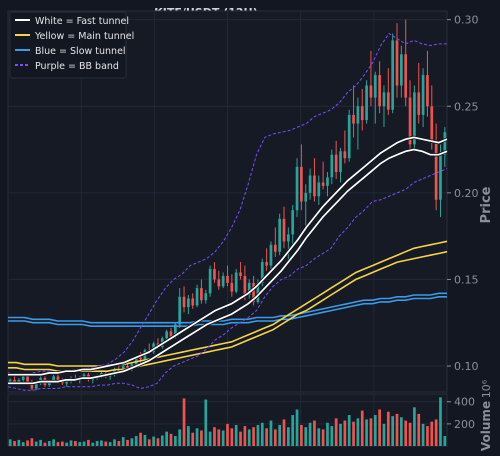  What do you see at coordinates (72, 21) in the screenshot?
I see `legend-item: White = Fast tunnel` at bounding box center [72, 21].